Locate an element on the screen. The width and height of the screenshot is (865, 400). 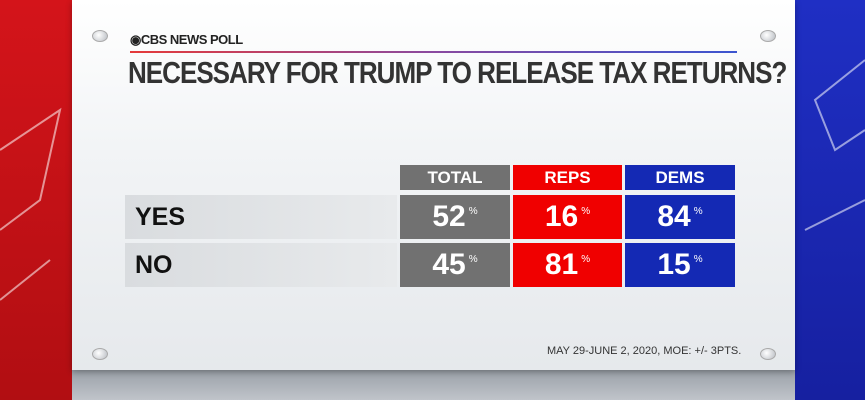
cell-yes-reps: 16% is located at coordinates (567, 217).